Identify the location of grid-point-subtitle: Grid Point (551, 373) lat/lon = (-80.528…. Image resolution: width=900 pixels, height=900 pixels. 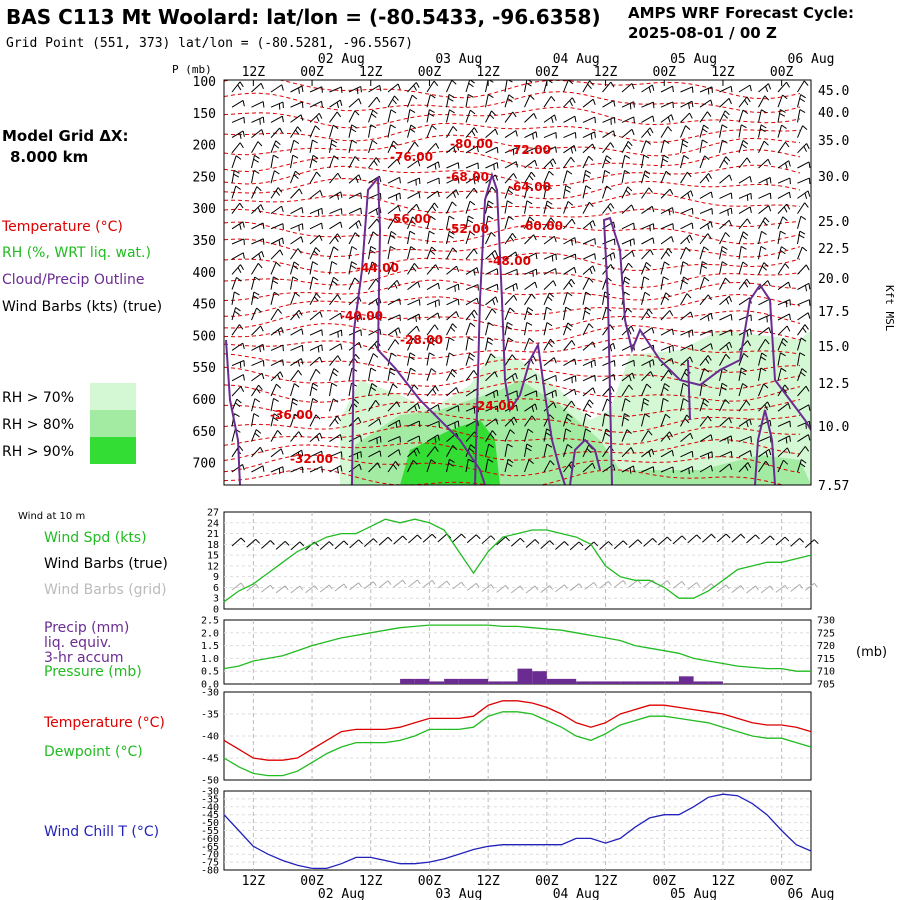
(209, 43).